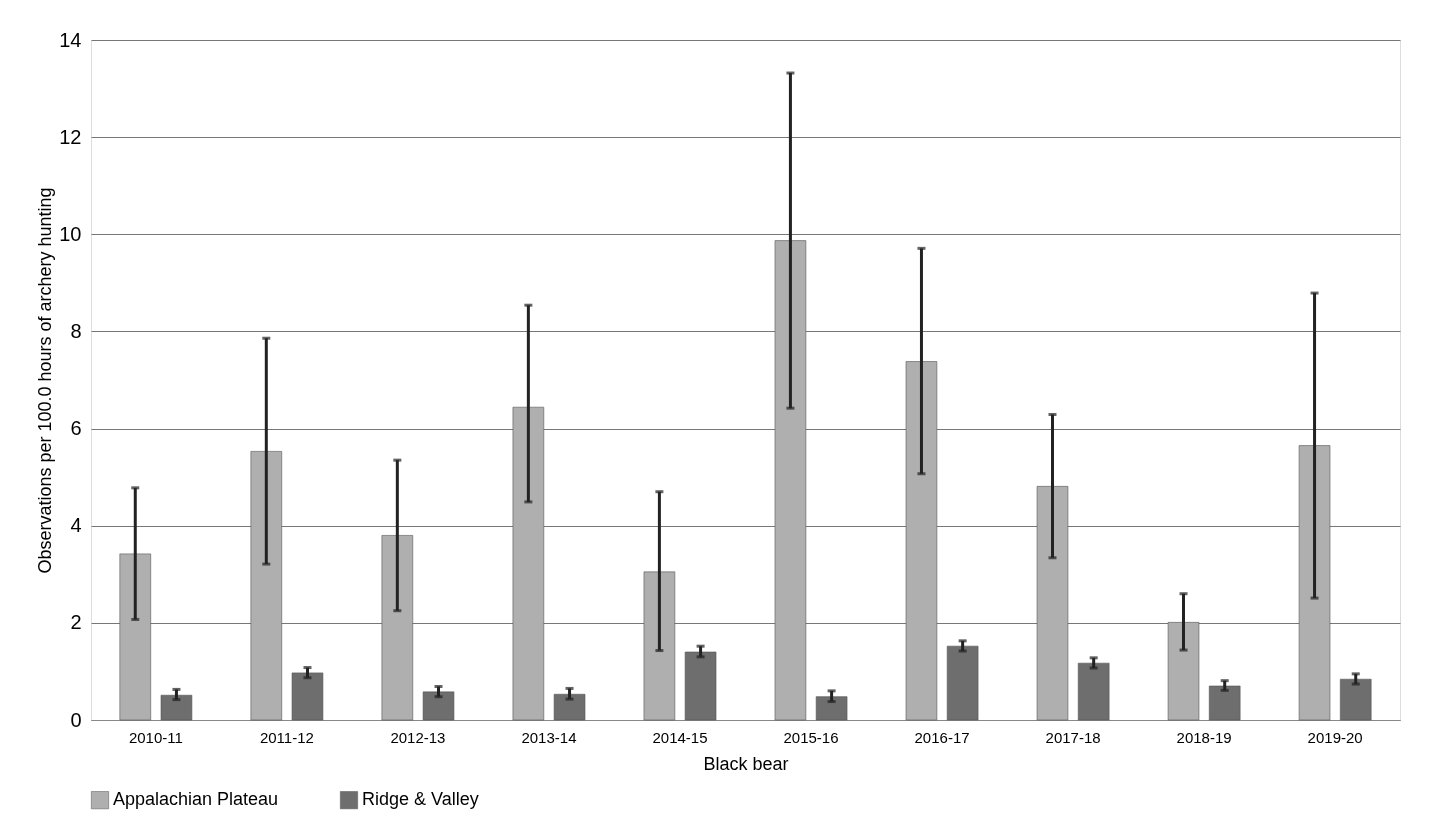 This screenshot has width=1440, height=830. What do you see at coordinates (76, 719) in the screenshot?
I see `y-tick-label: 0` at bounding box center [76, 719].